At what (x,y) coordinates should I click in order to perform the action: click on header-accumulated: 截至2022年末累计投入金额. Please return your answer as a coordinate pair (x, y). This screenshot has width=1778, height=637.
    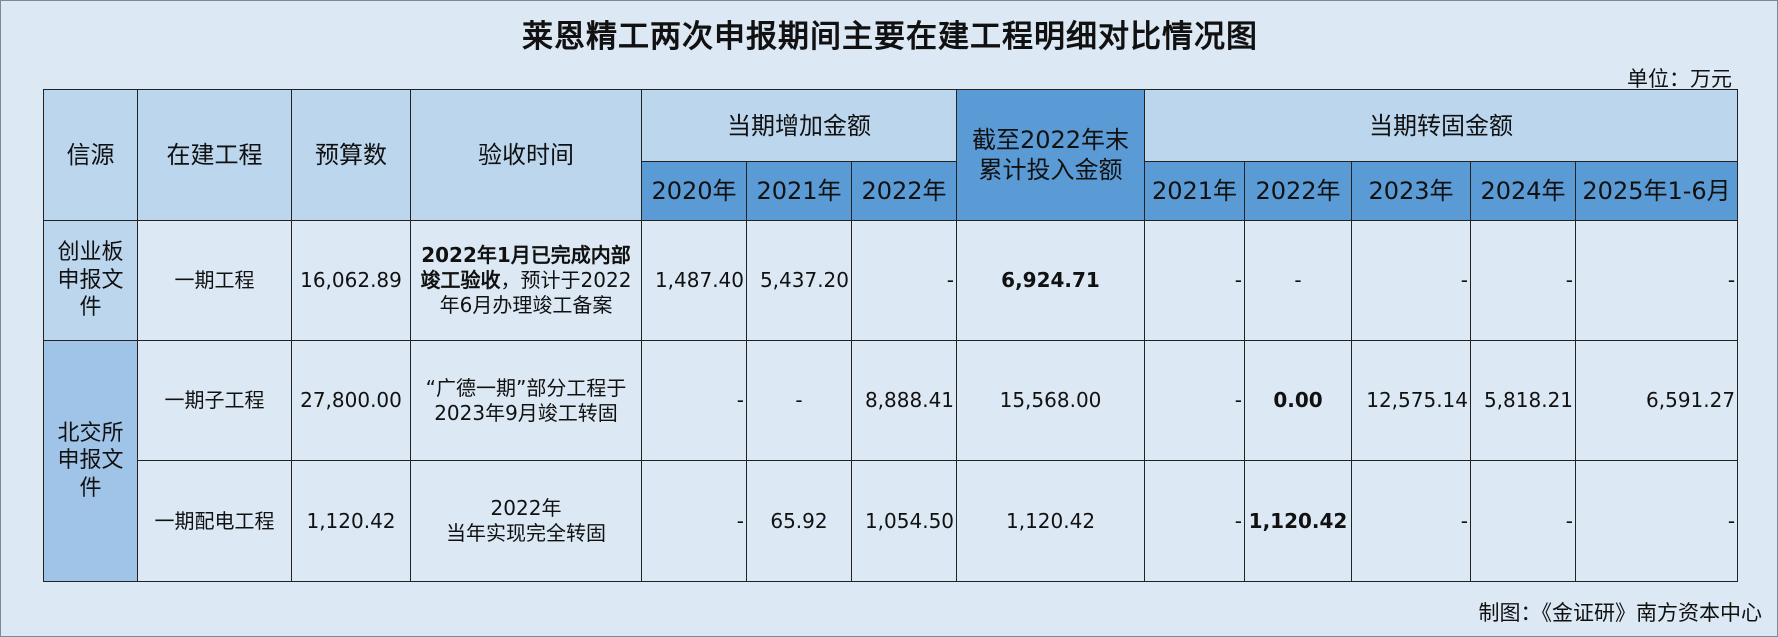
    Looking at the image, I should click on (1051, 155).